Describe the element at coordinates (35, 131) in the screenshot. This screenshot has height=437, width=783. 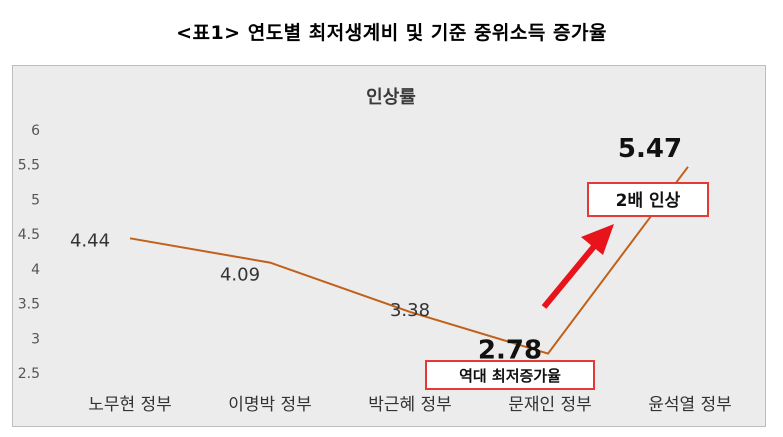
I see `y-tick-label: 6` at that location.